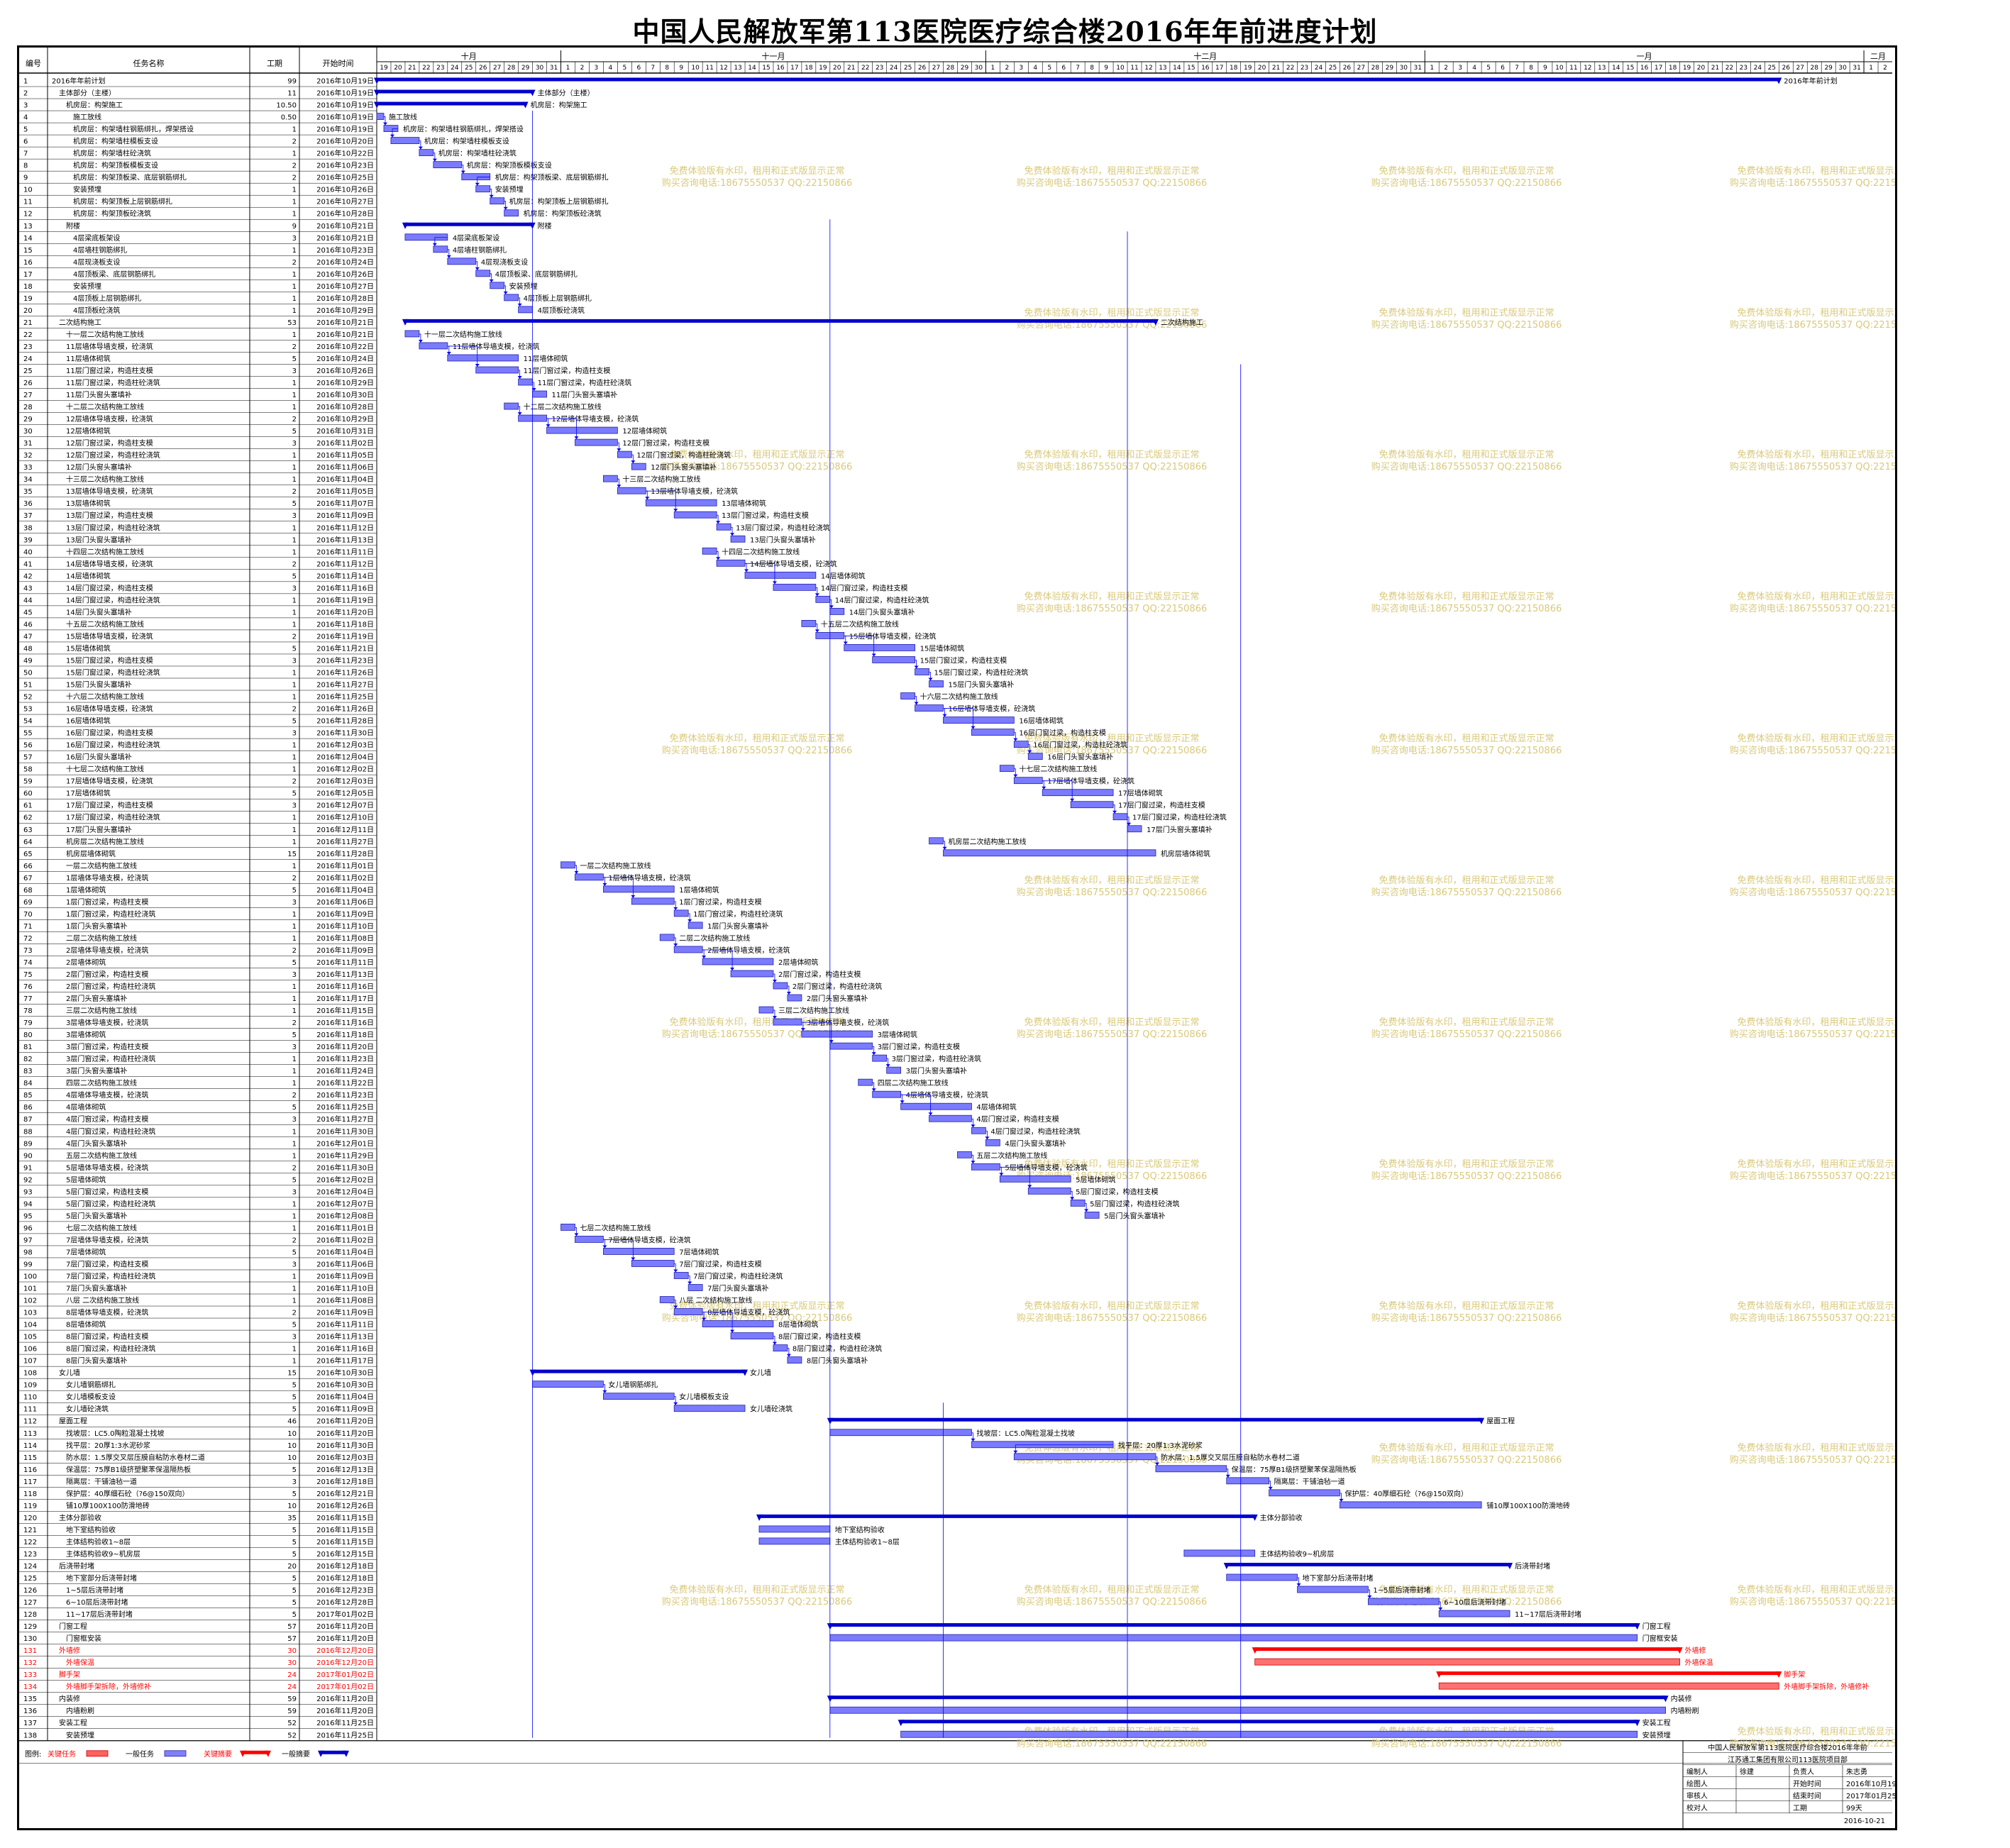 The image size is (2010, 1848). Describe the element at coordinates (87, 286) in the screenshot. I see `task-name: 安装预埋` at that location.